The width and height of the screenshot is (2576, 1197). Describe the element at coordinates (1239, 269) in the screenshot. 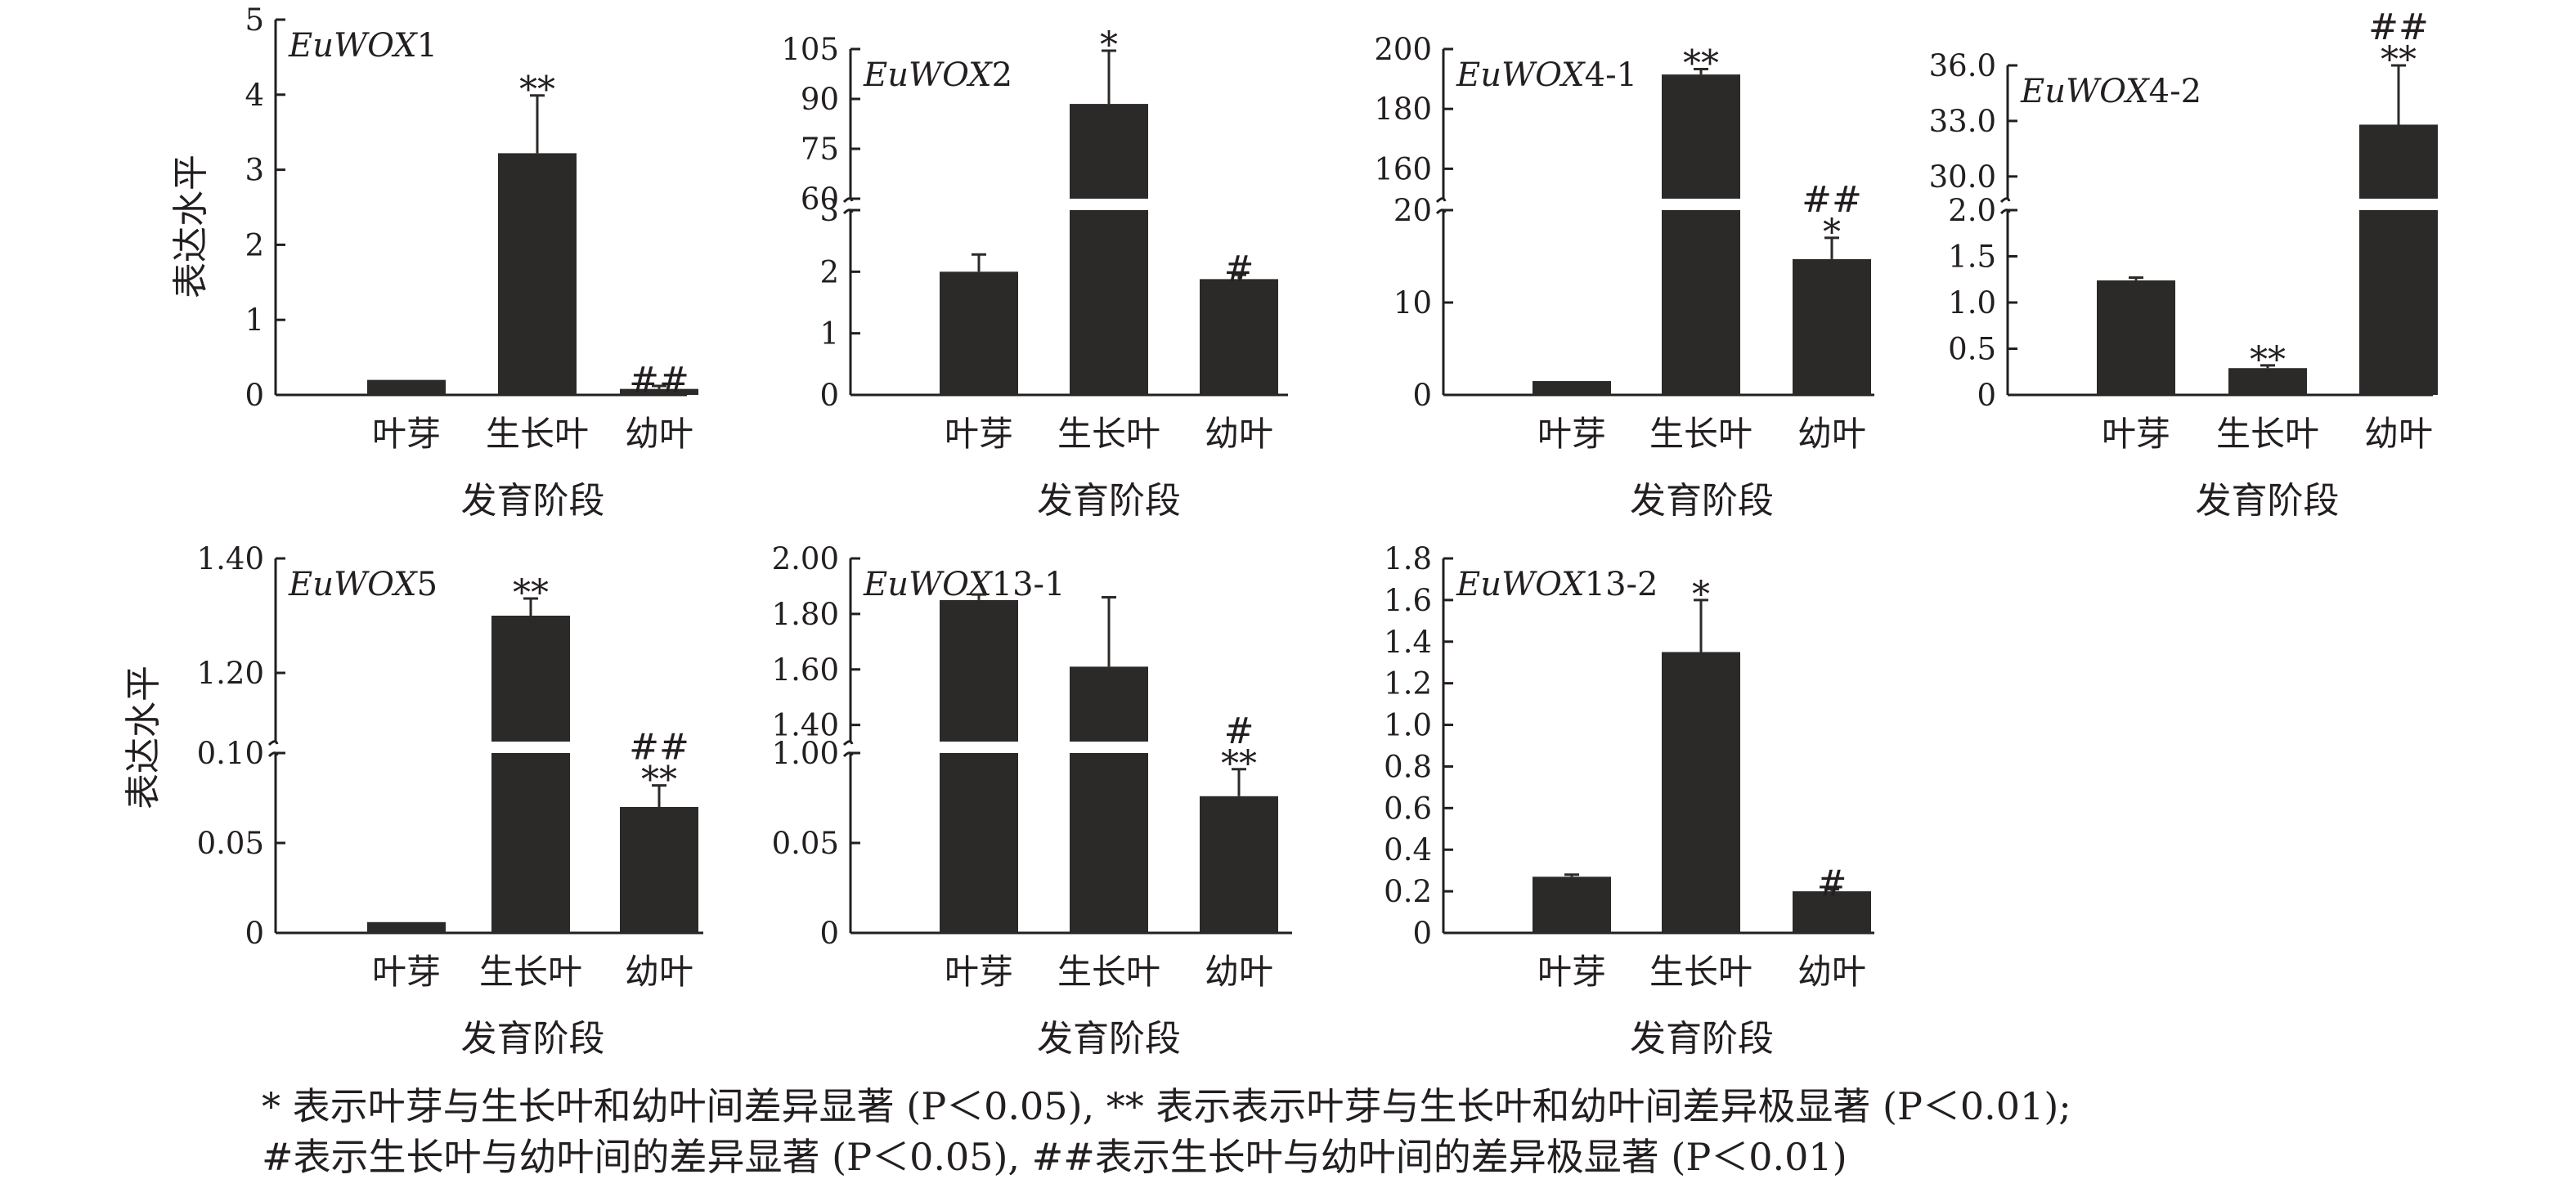

I see `significance-label: #` at that location.